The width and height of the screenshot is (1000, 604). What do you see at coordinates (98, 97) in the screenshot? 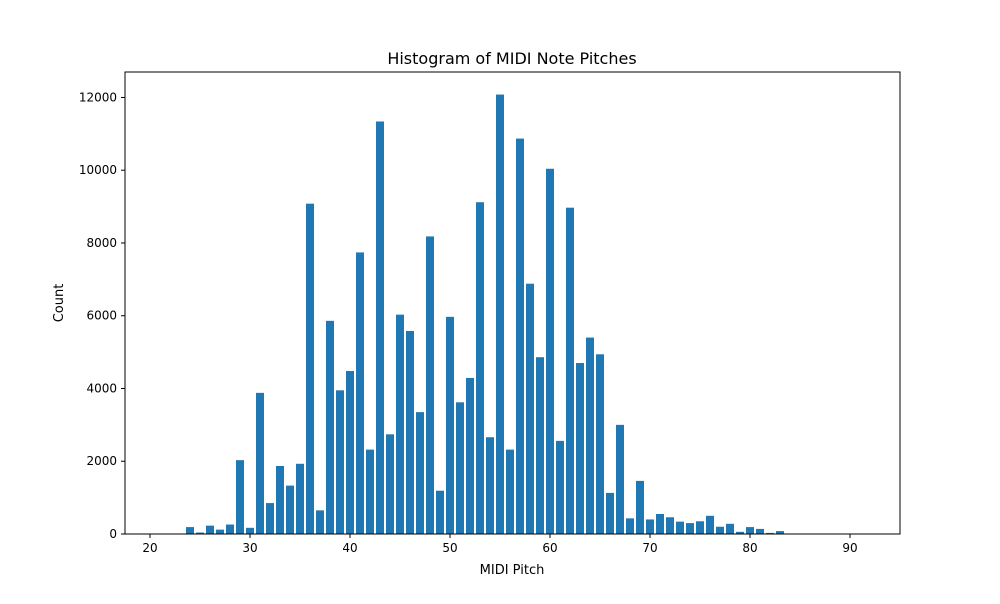
I see `y-tick-label: 12000` at bounding box center [98, 97].